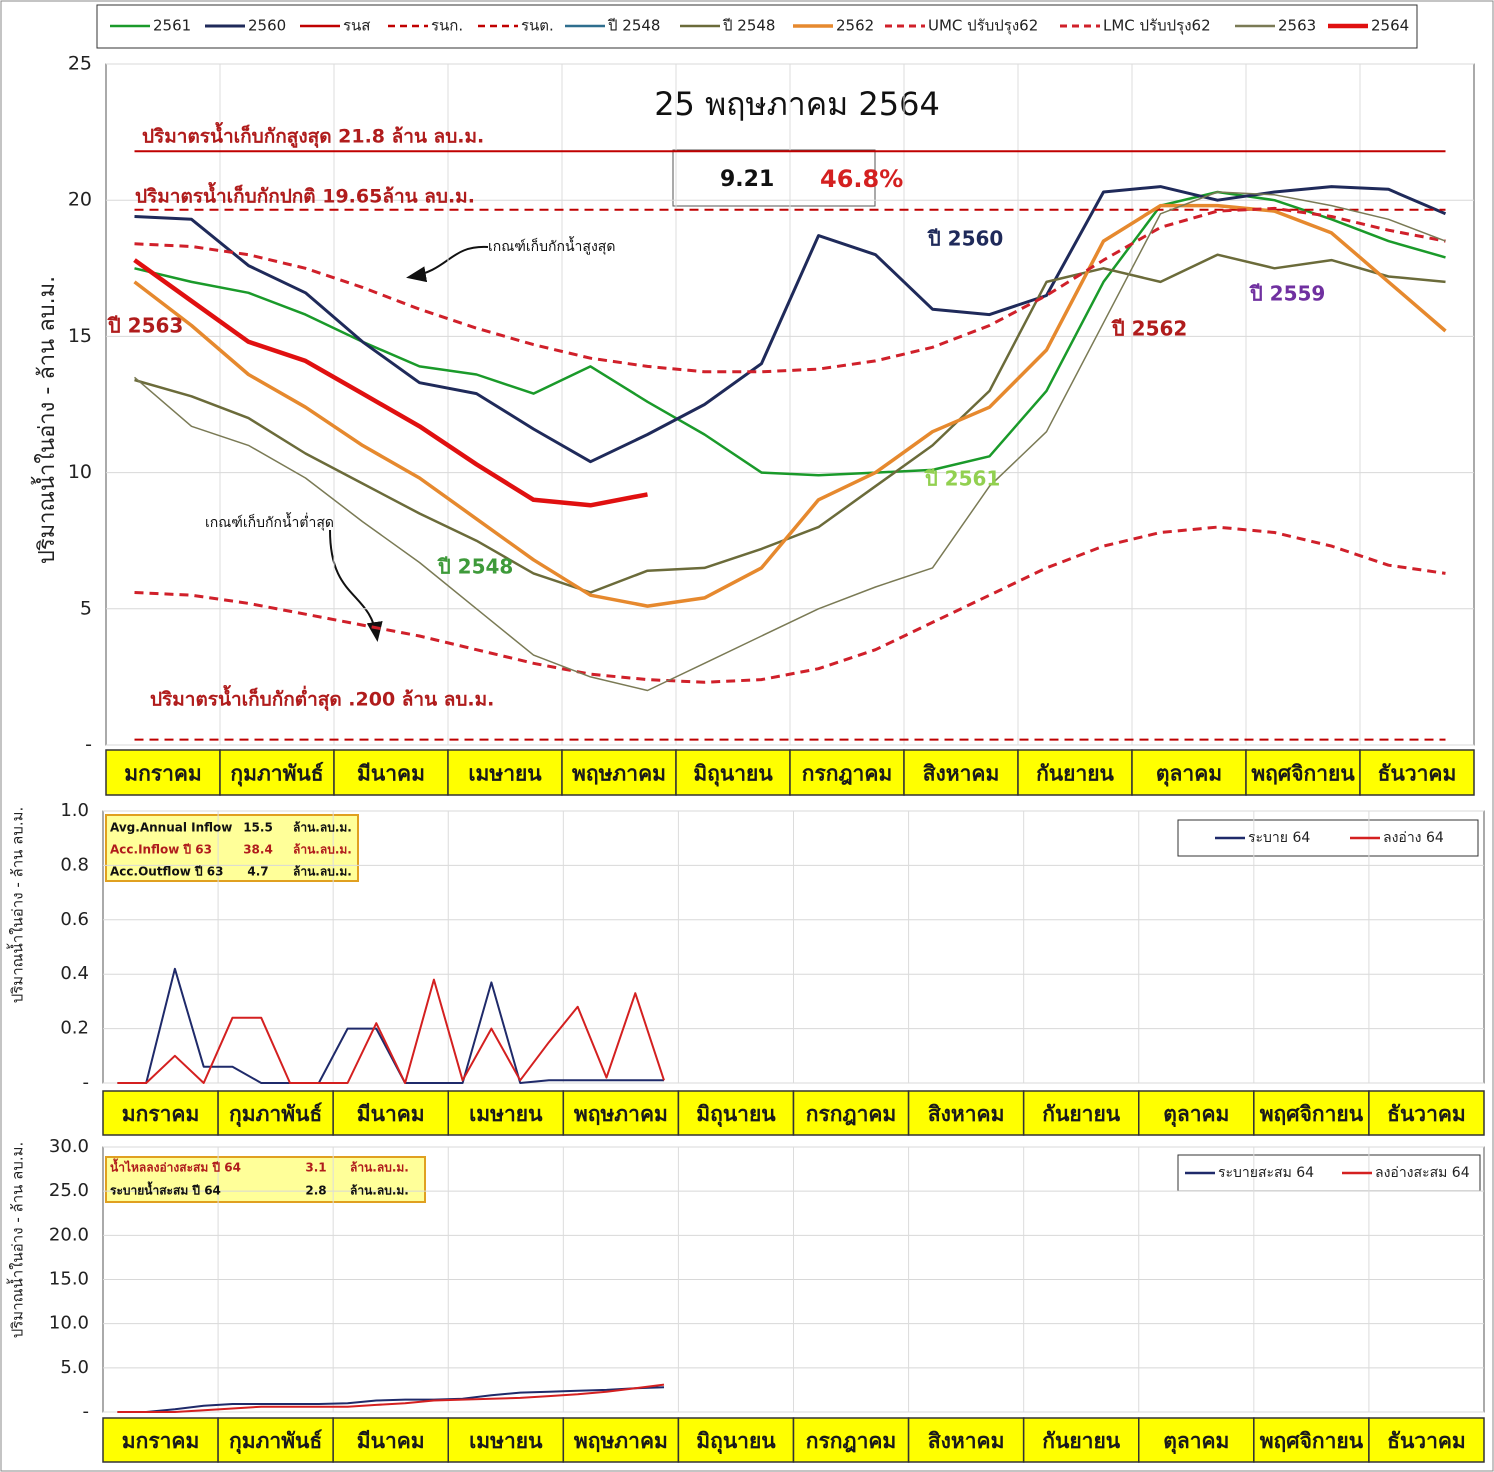 Image resolution: width=1494 pixels, height=1472 pixels. What do you see at coordinates (1422, 1173) in the screenshot?
I see `legend-label: ลงอ่างสะสม 64` at bounding box center [1422, 1173].